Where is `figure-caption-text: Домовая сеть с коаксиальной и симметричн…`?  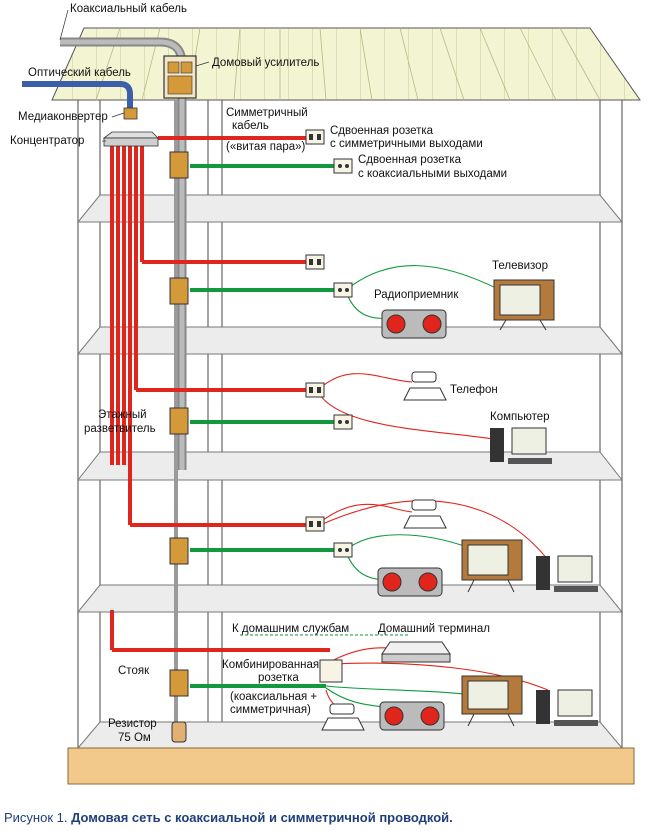
figure-caption-text: Домовая сеть с коаксиальной и симметричн… is located at coordinates (262, 817).